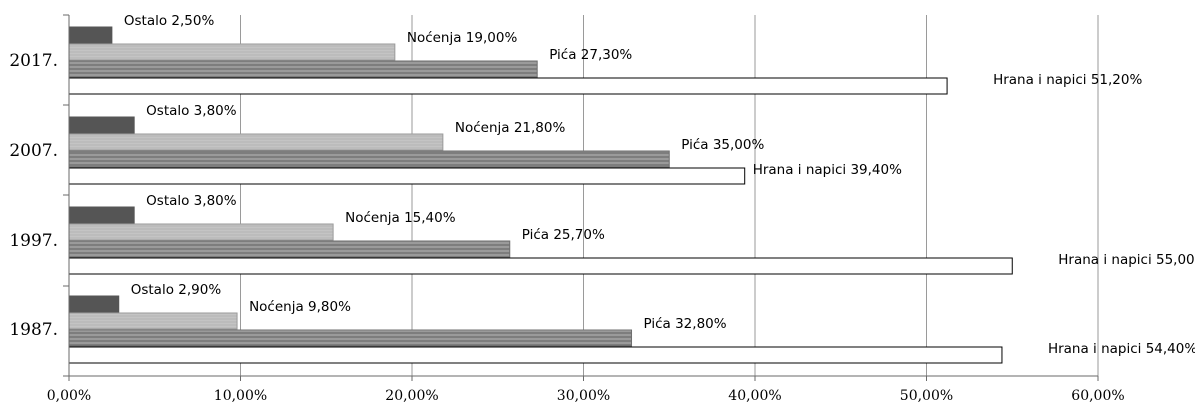 The width and height of the screenshot is (1195, 406). I want to click on data-label: Hrana i napici 55,00%, so click(1126, 260).